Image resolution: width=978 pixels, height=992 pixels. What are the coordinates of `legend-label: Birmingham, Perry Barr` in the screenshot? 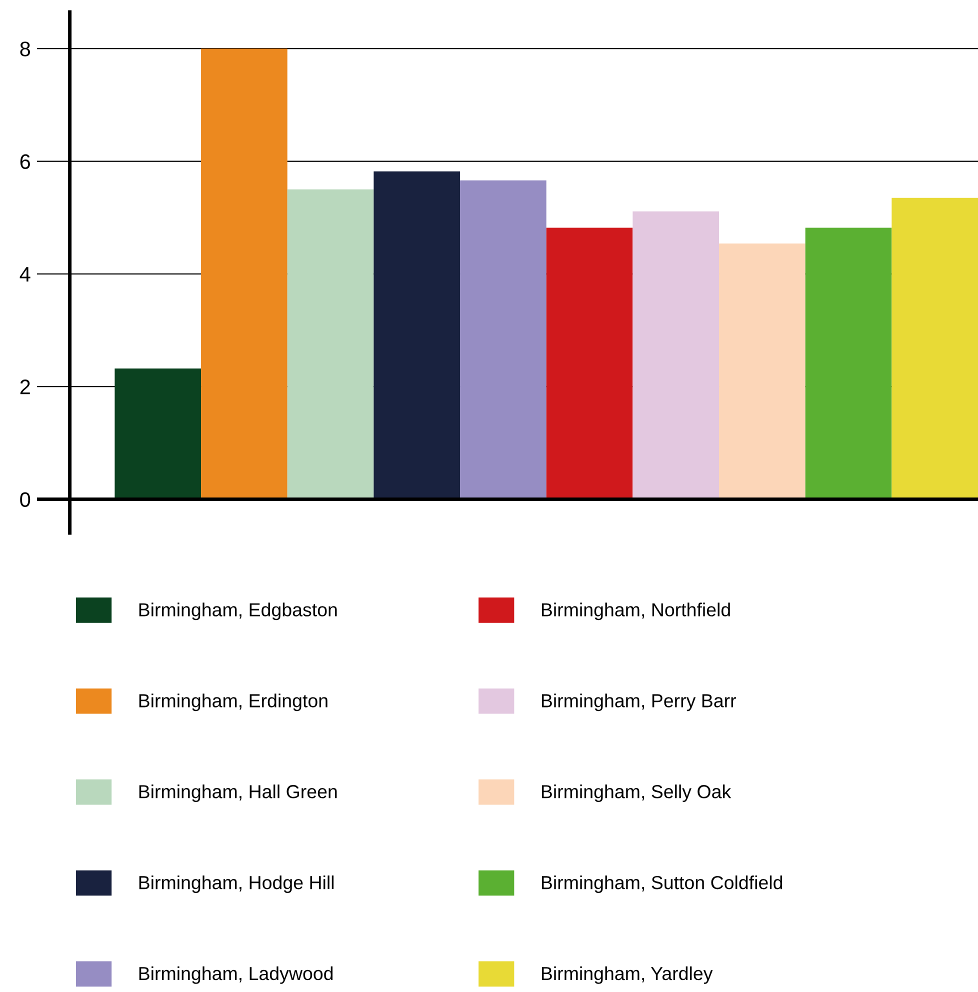 It's located at (639, 703).